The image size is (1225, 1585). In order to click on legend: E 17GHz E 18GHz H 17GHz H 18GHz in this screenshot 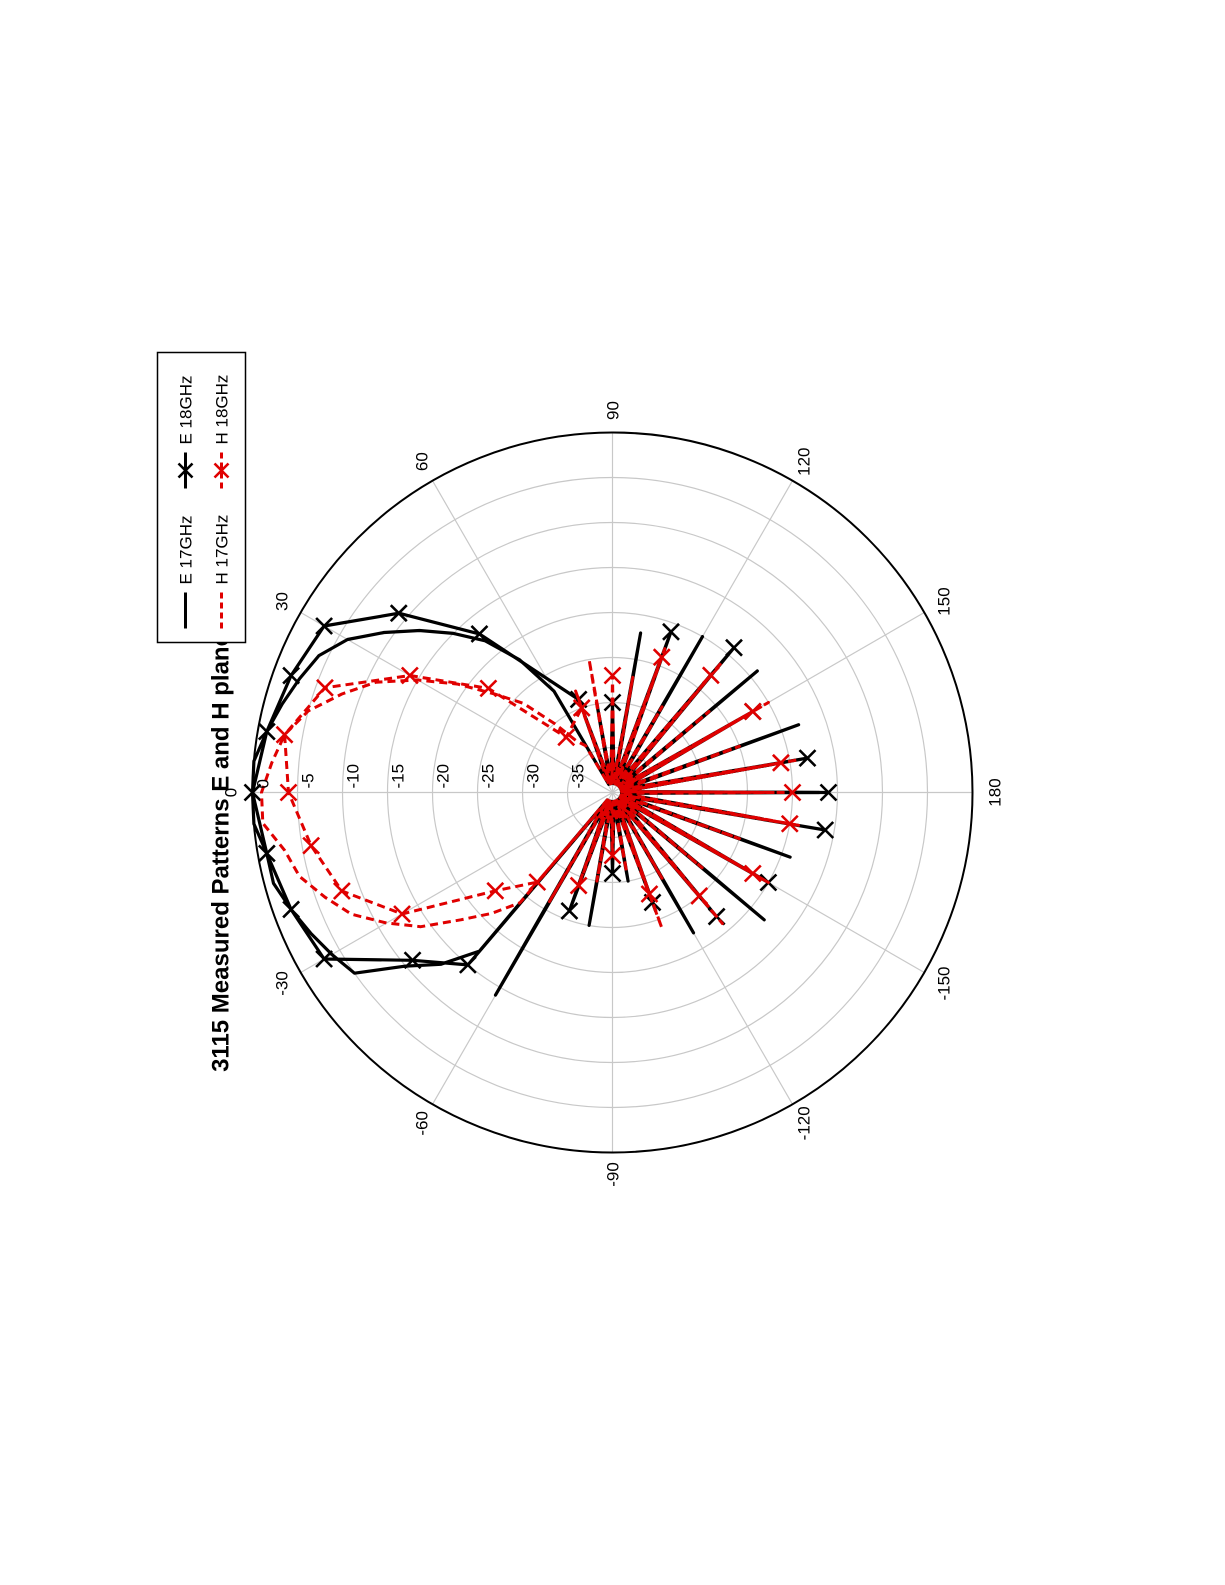, I will do `click(201, 497)`.